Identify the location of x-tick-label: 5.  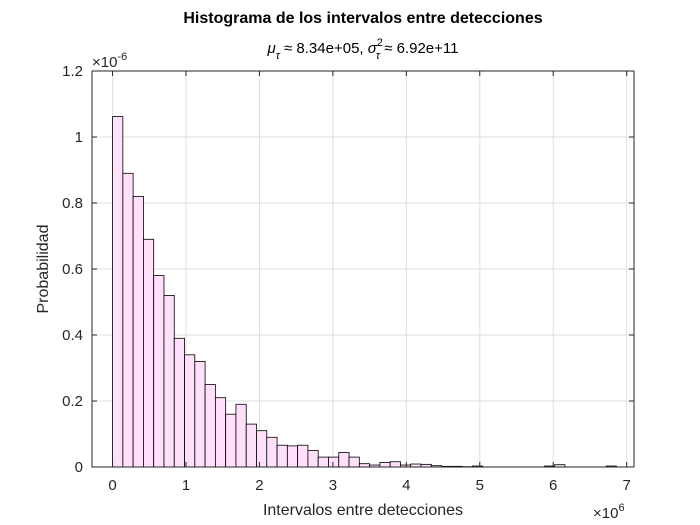
(480, 485).